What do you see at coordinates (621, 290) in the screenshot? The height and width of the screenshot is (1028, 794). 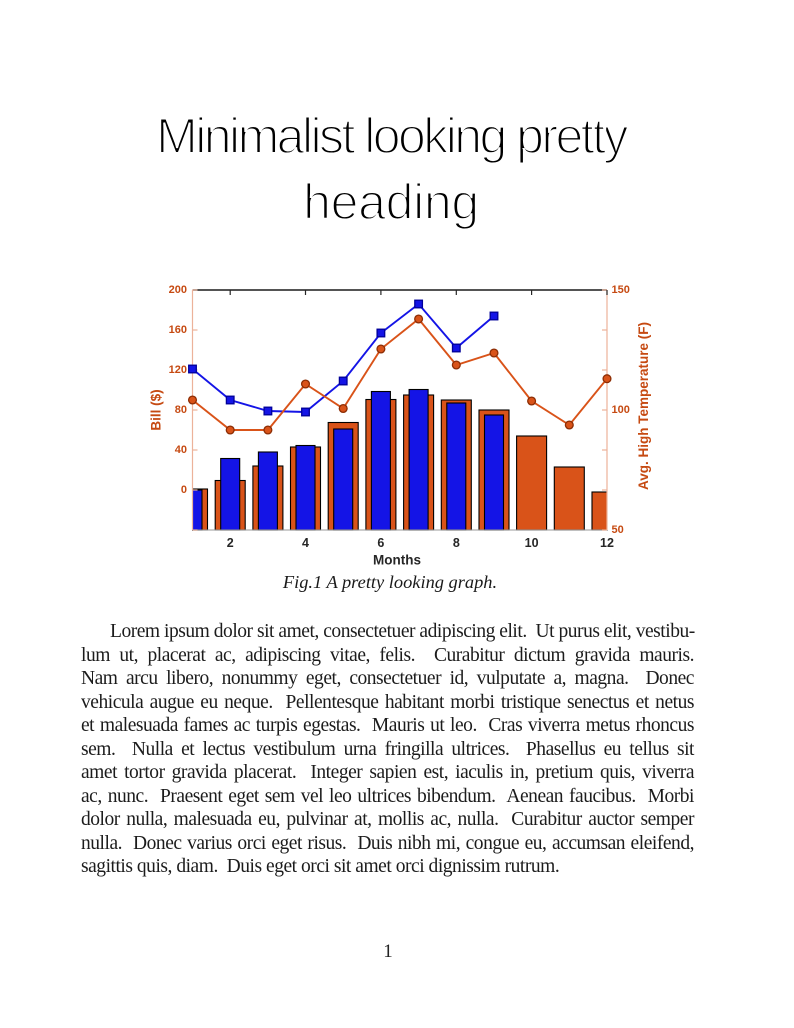 I see `svg-text: 150` at bounding box center [621, 290].